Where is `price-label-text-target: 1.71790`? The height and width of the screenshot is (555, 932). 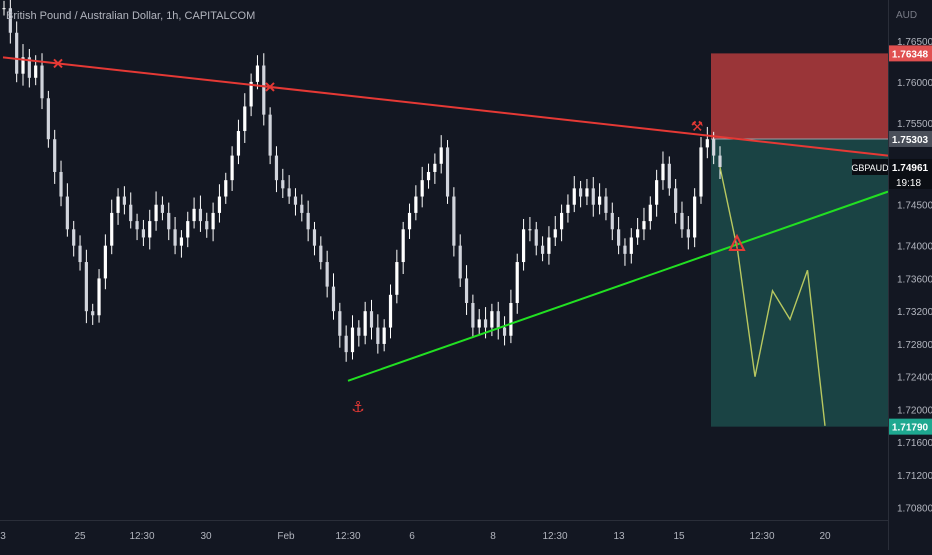
price-label-text-target: 1.71790 is located at coordinates (910, 428).